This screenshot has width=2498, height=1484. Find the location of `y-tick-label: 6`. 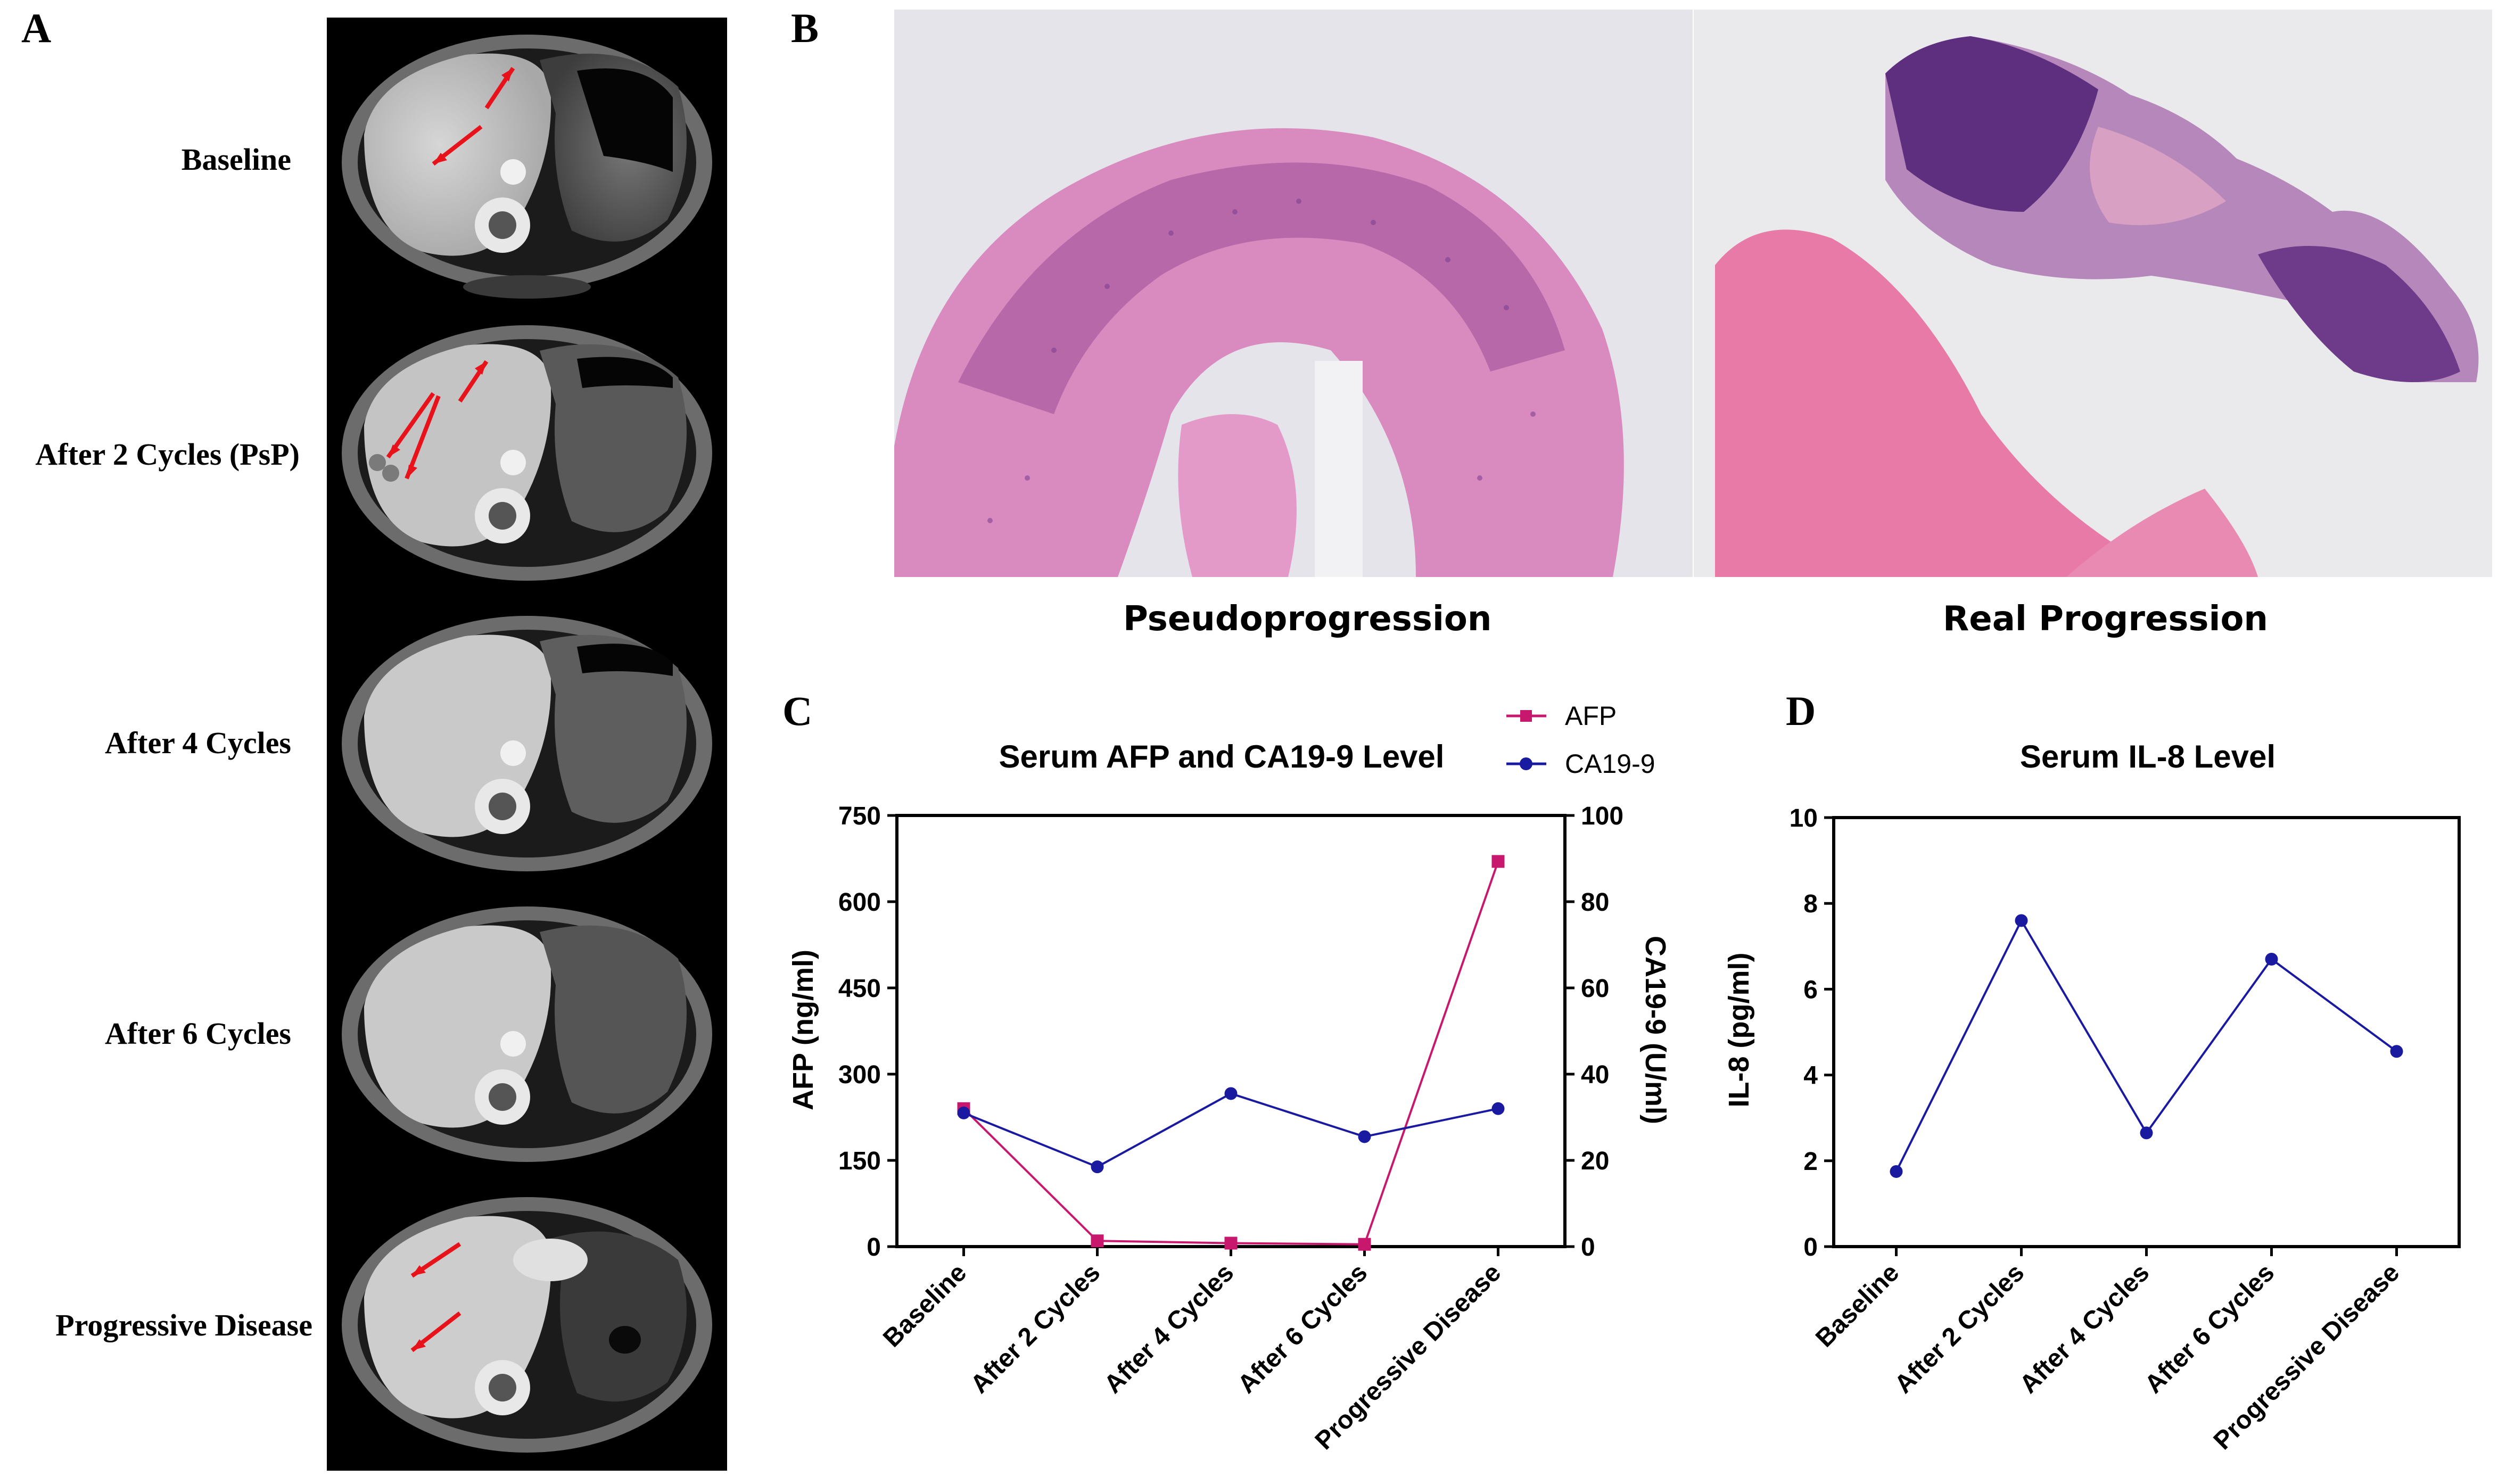

y-tick-label: 6 is located at coordinates (1810, 990).